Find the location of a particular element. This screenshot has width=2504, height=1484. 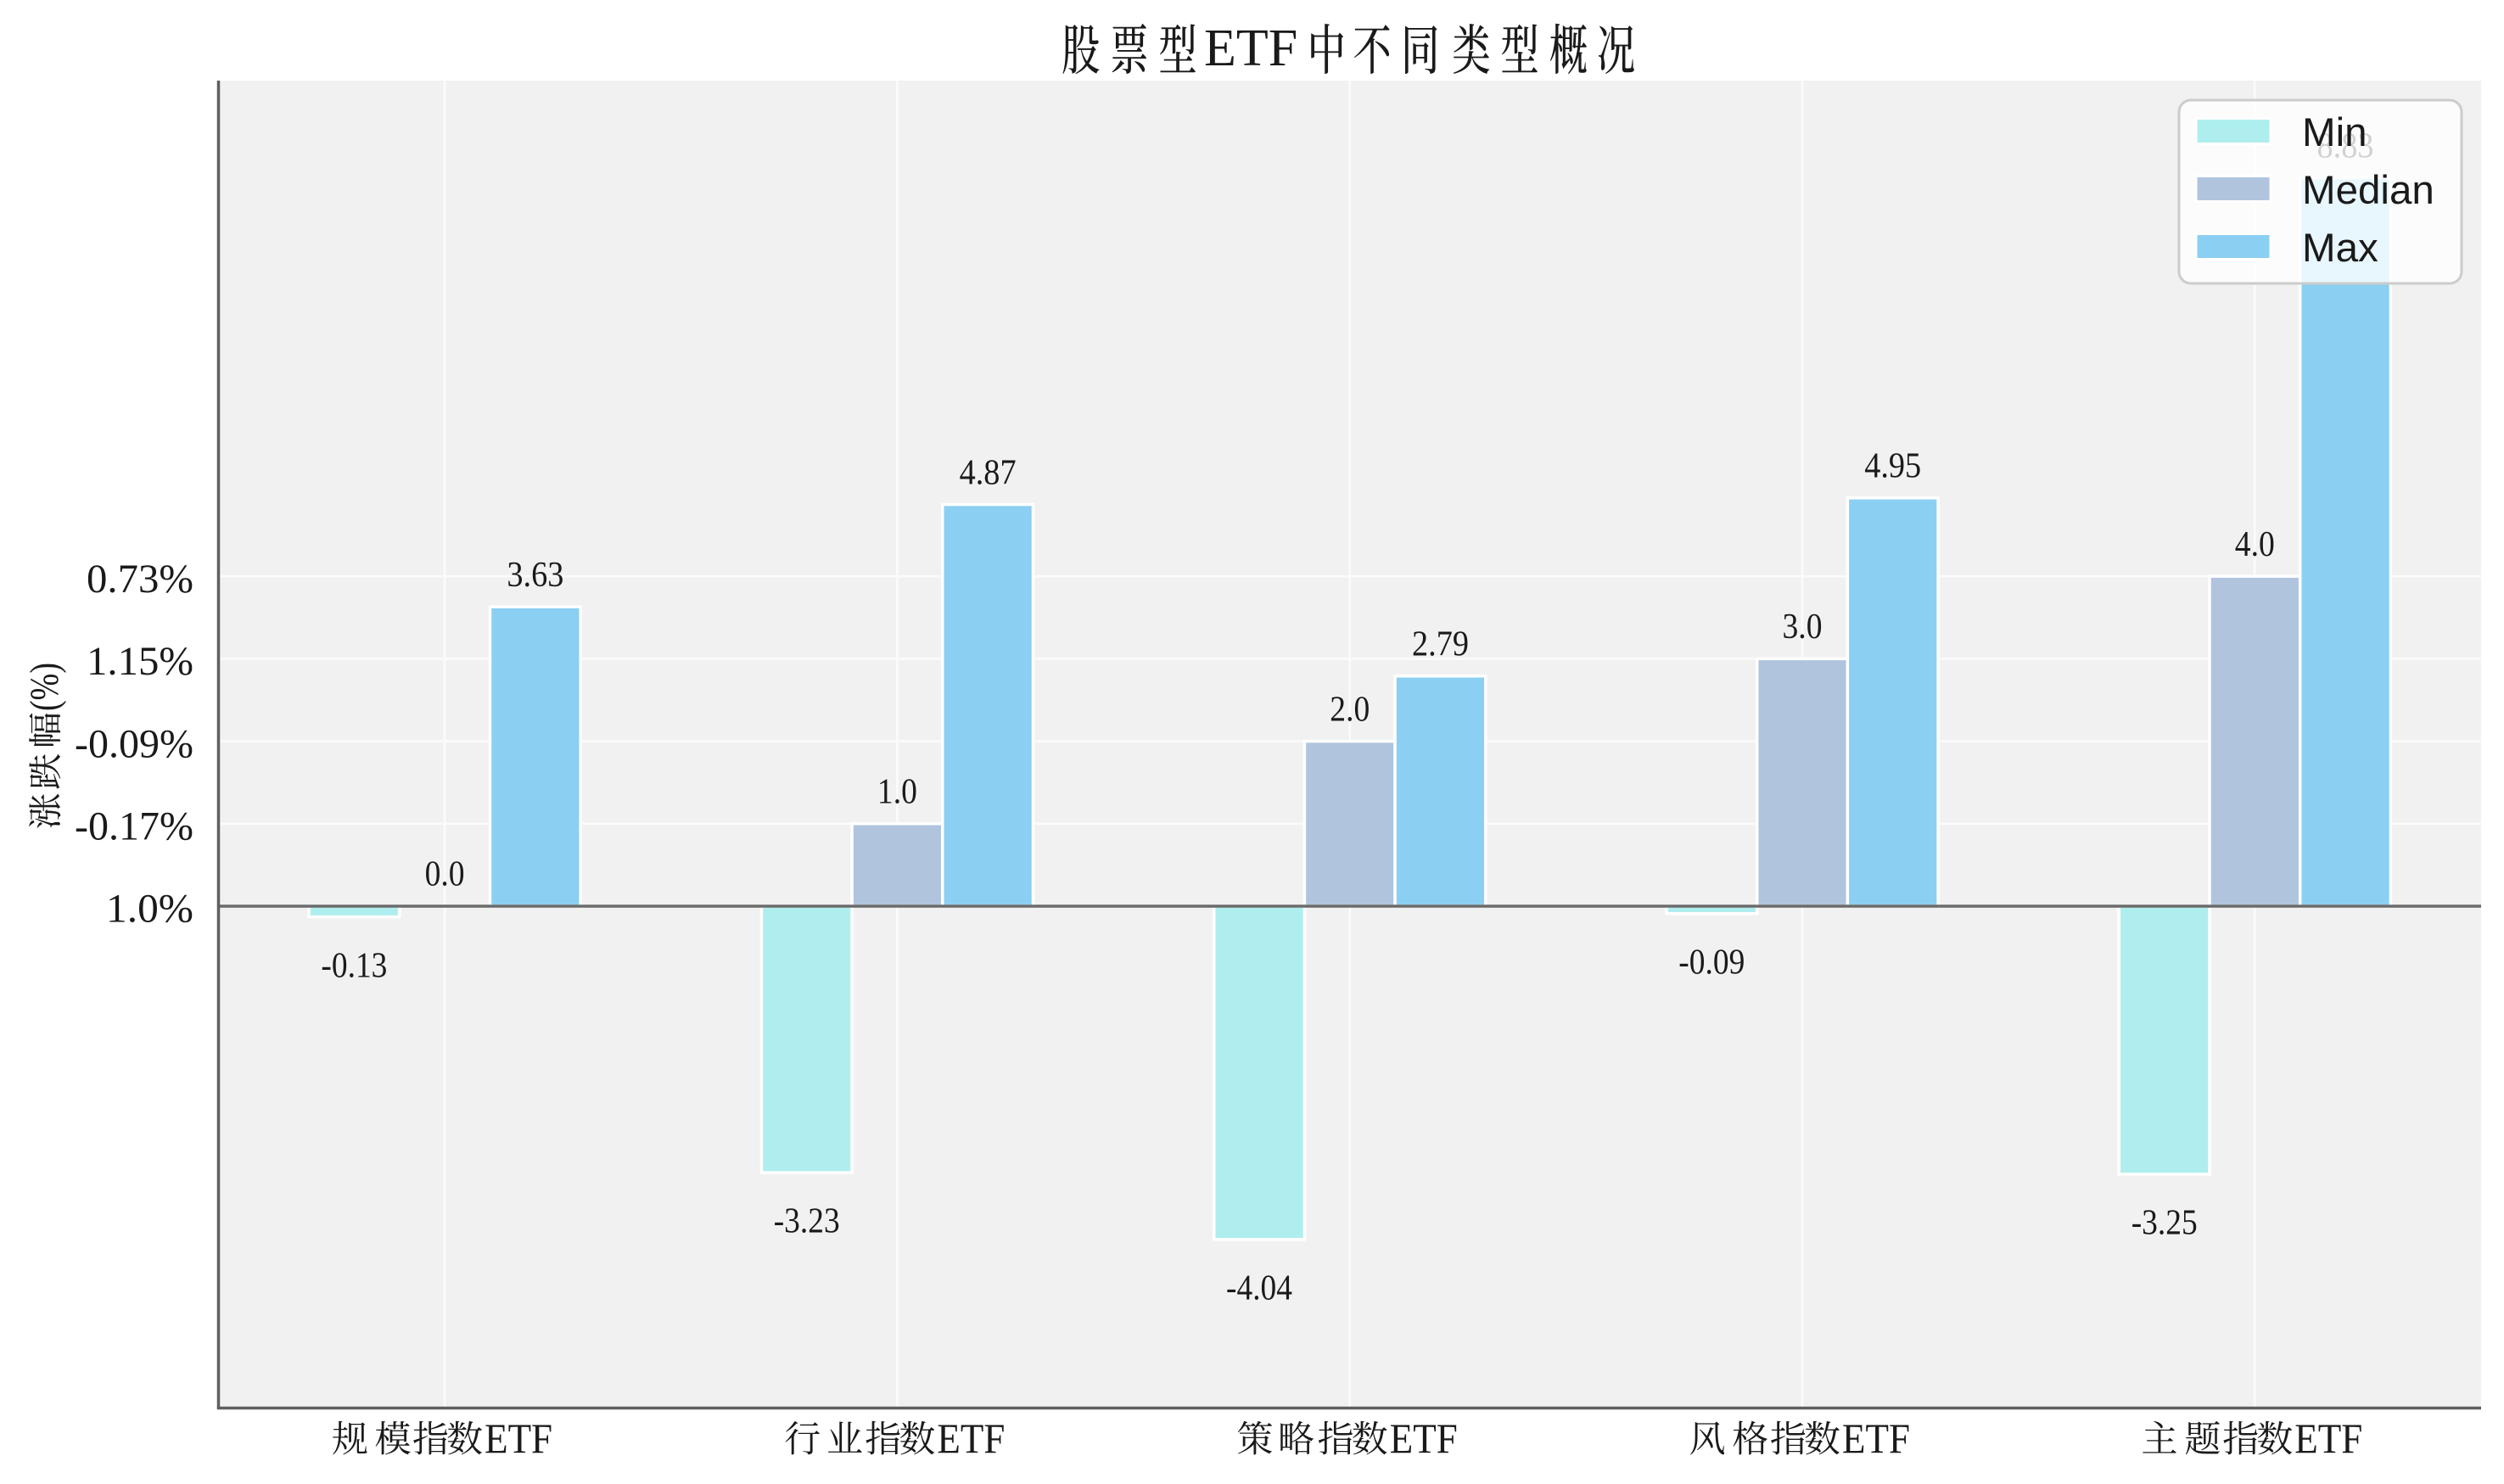

svg-text: 1.0% is located at coordinates (149, 909).